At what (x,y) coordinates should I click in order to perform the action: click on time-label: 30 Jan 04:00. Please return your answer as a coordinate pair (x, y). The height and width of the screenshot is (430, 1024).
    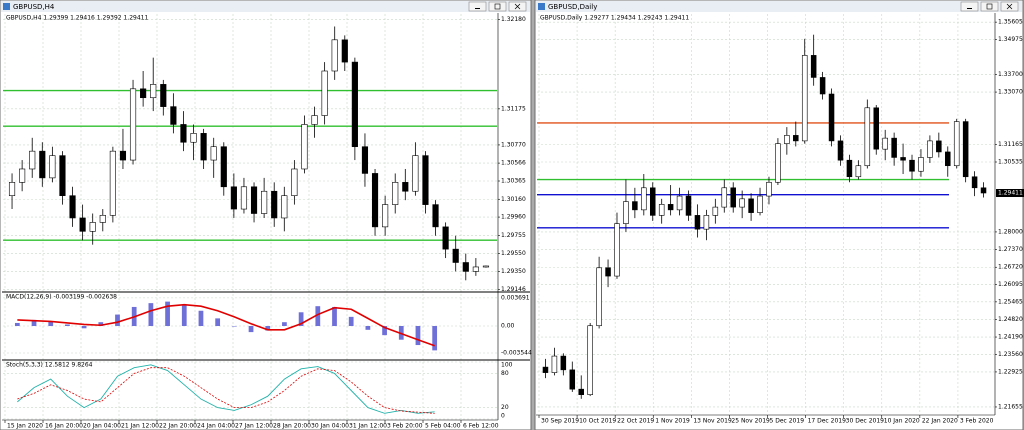
    Looking at the image, I should click on (330, 426).